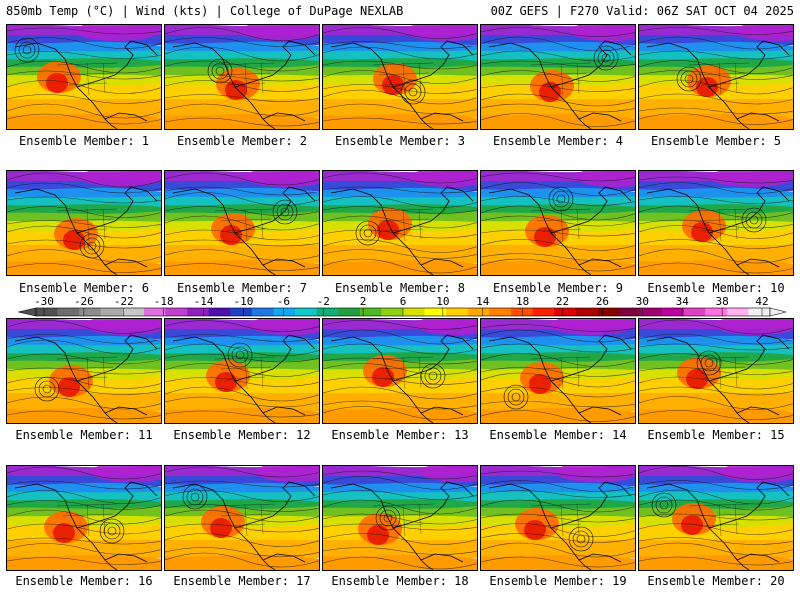 The image size is (800, 600). I want to click on colorbar-tick-label: -18, so click(164, 302).